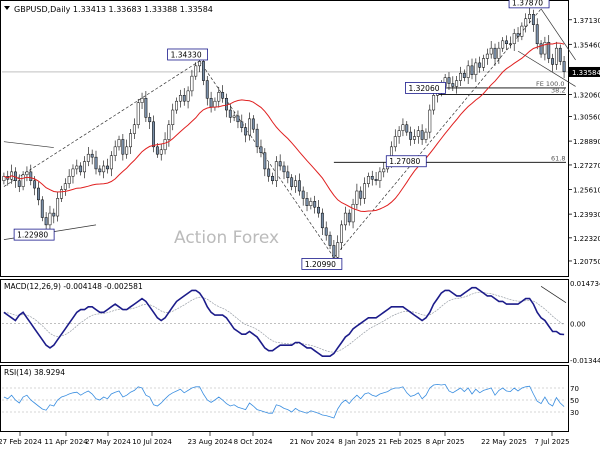 The width and height of the screenshot is (600, 450). What do you see at coordinates (423, 88) in the screenshot?
I see `price-callout-label: 1.32060` at bounding box center [423, 88].